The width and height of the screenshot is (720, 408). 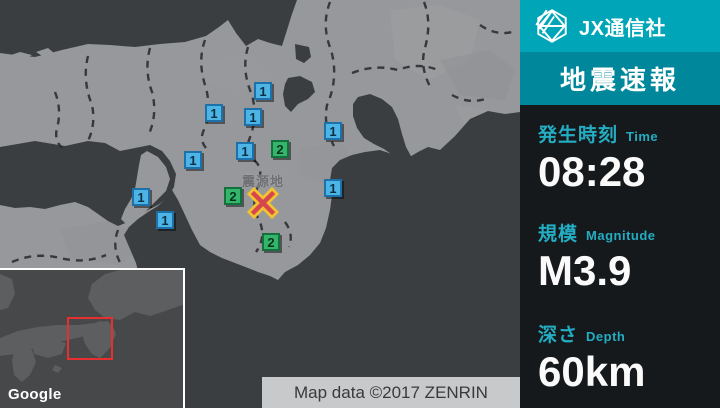 I want to click on alert-title-band: 地震速報, so click(x=620, y=78).